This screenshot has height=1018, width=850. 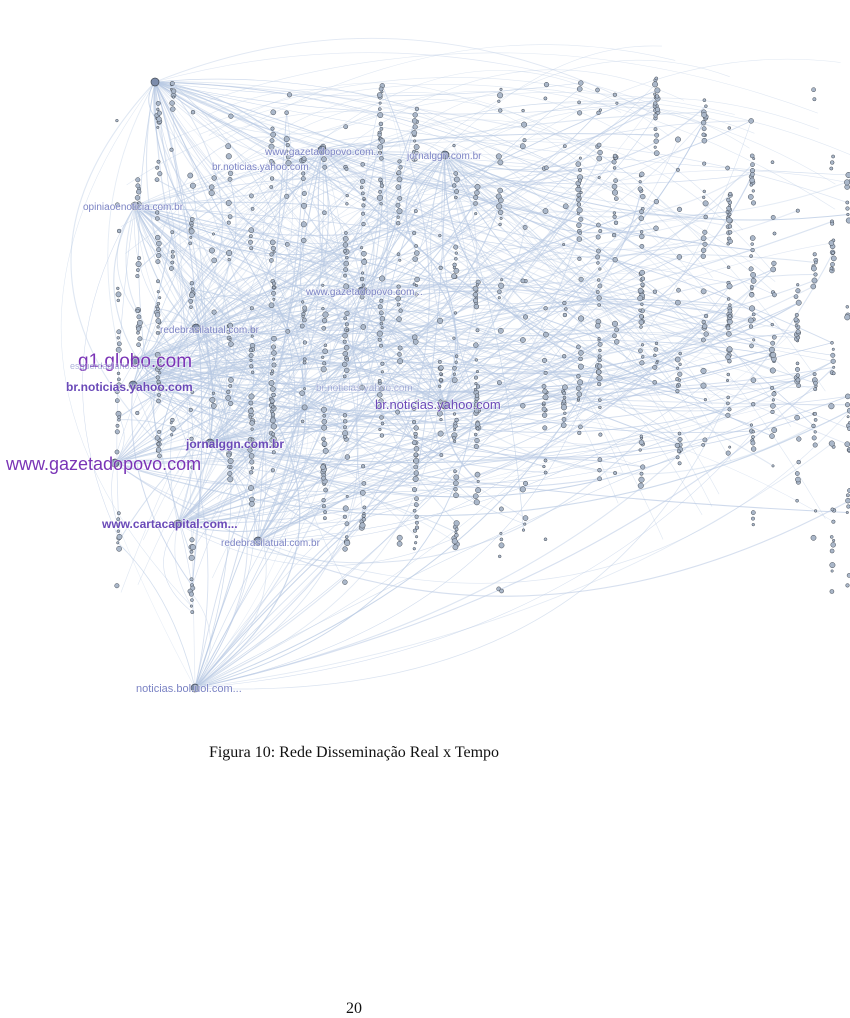 I want to click on node-label-gazetadopovo-large: www.gazetadopovo.com, so click(x=103, y=464).